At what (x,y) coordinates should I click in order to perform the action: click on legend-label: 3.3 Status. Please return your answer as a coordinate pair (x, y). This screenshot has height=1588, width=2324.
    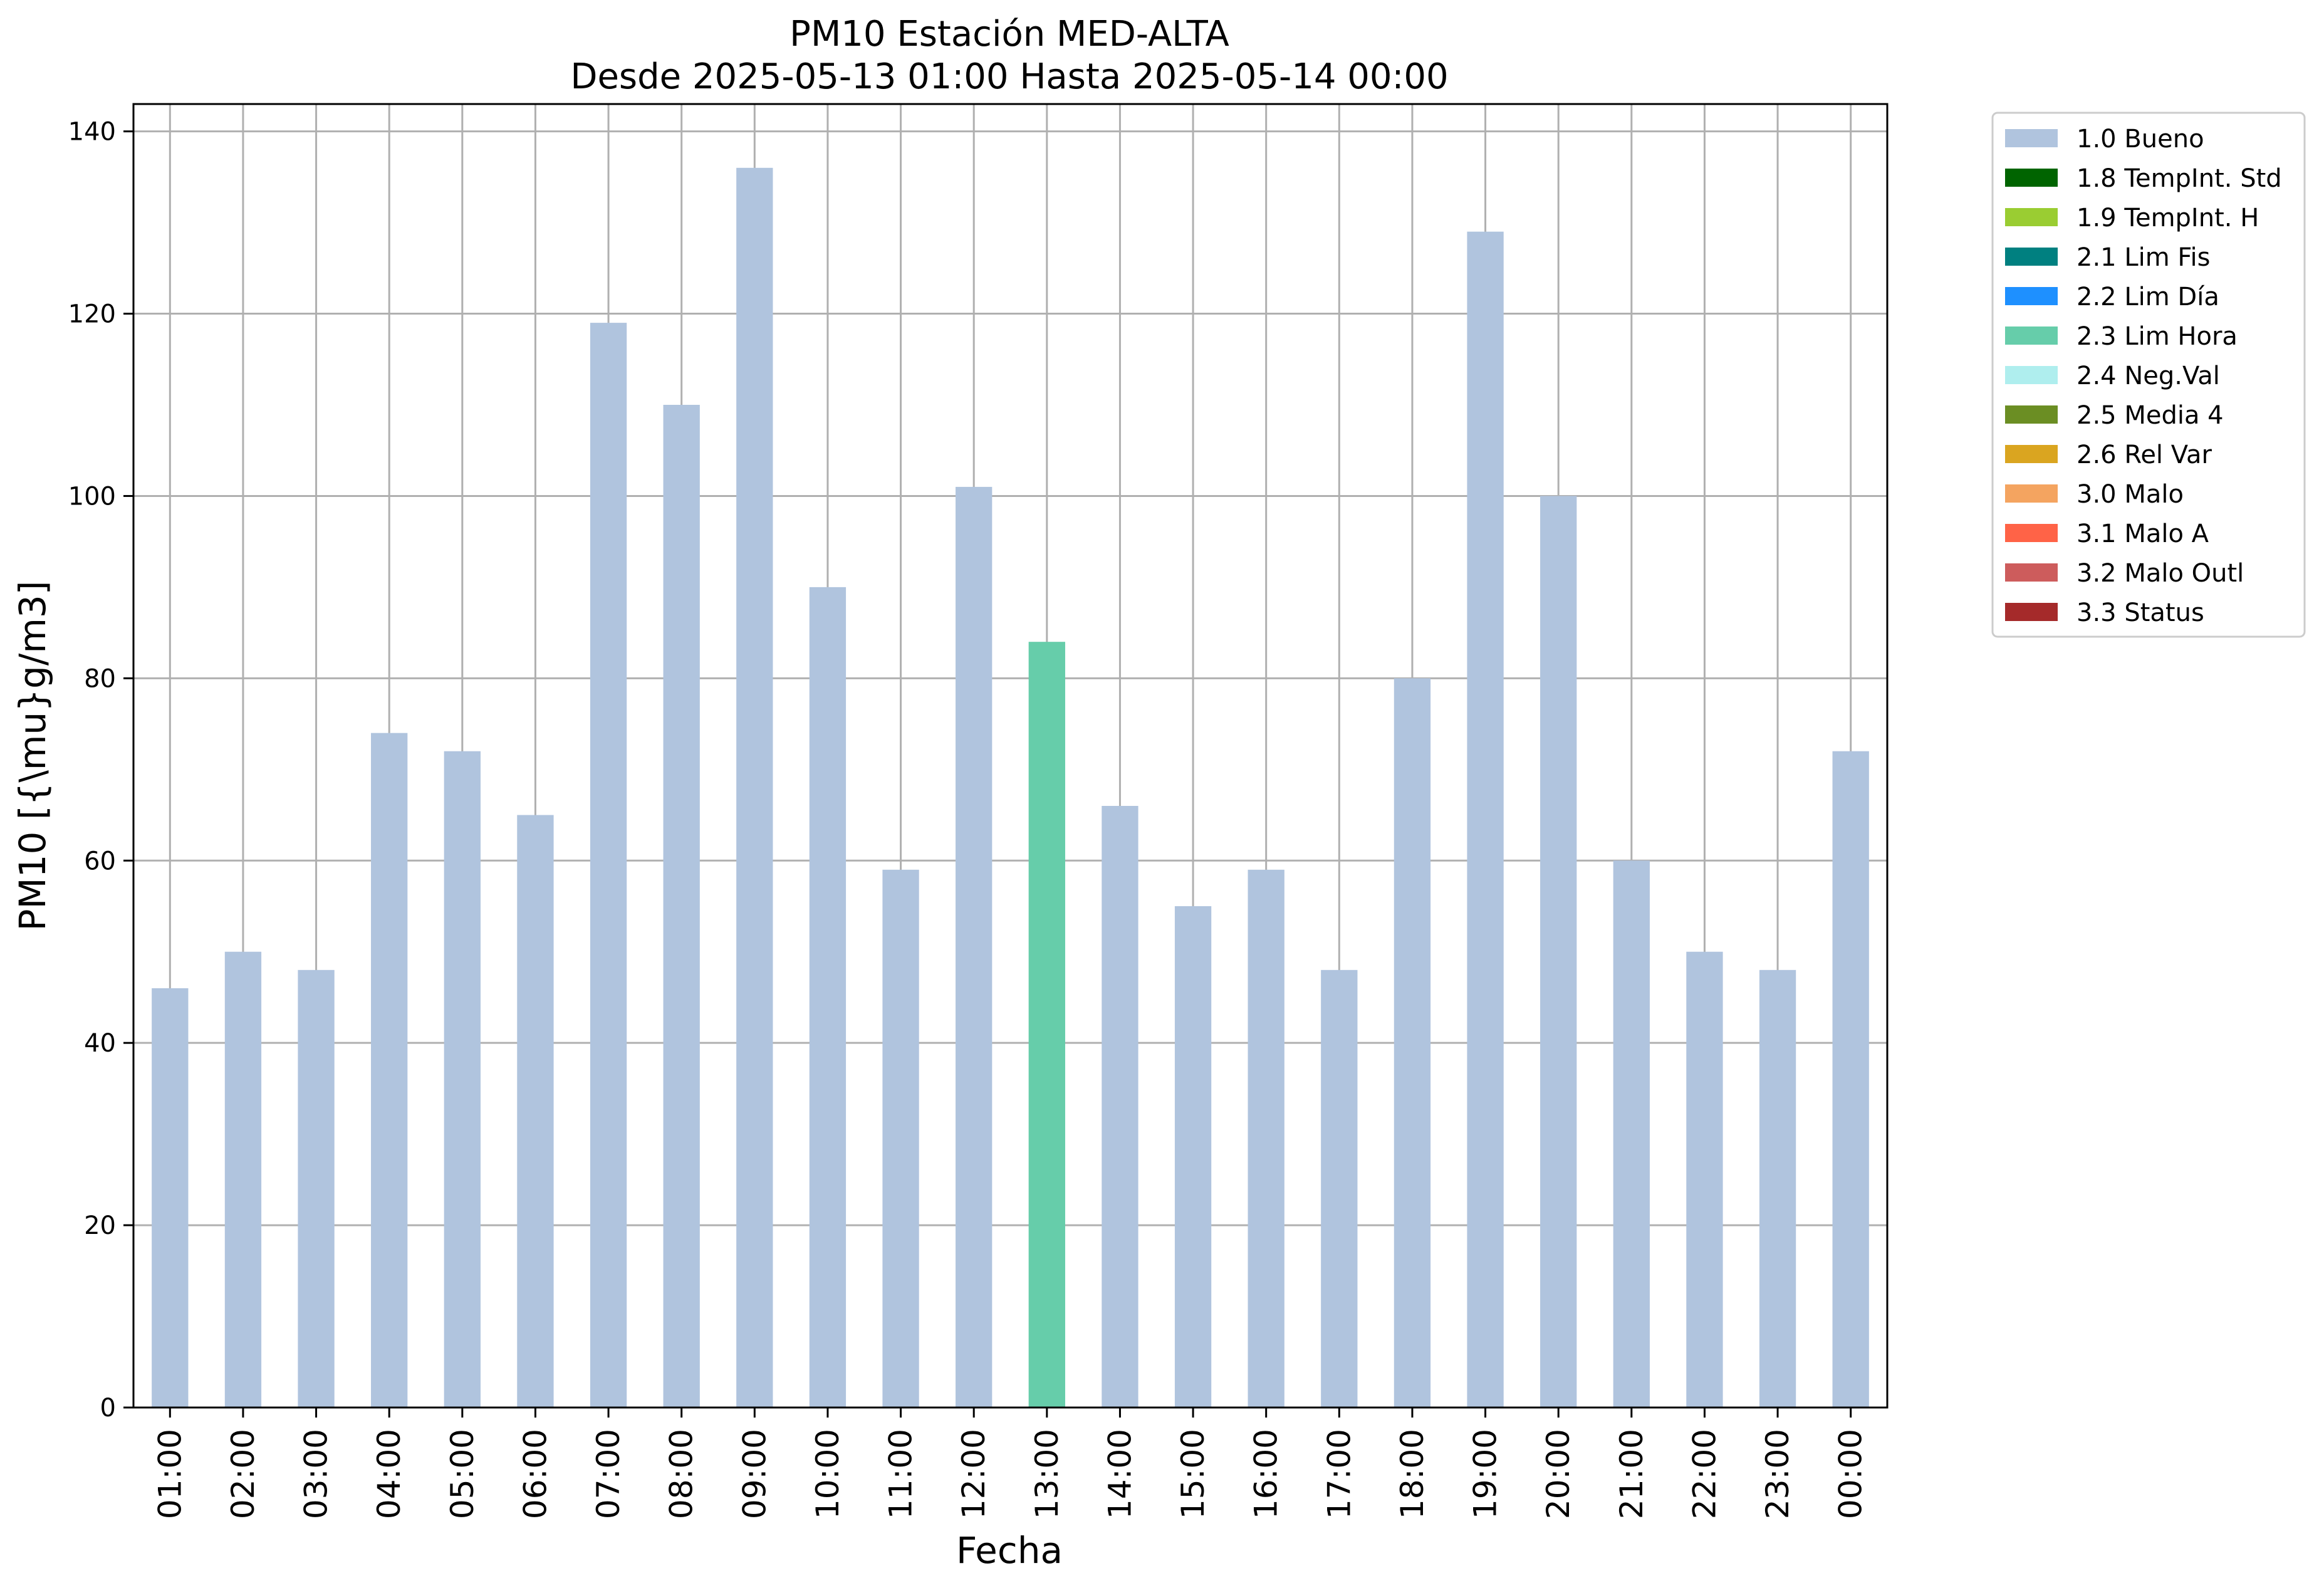
    Looking at the image, I should click on (2140, 613).